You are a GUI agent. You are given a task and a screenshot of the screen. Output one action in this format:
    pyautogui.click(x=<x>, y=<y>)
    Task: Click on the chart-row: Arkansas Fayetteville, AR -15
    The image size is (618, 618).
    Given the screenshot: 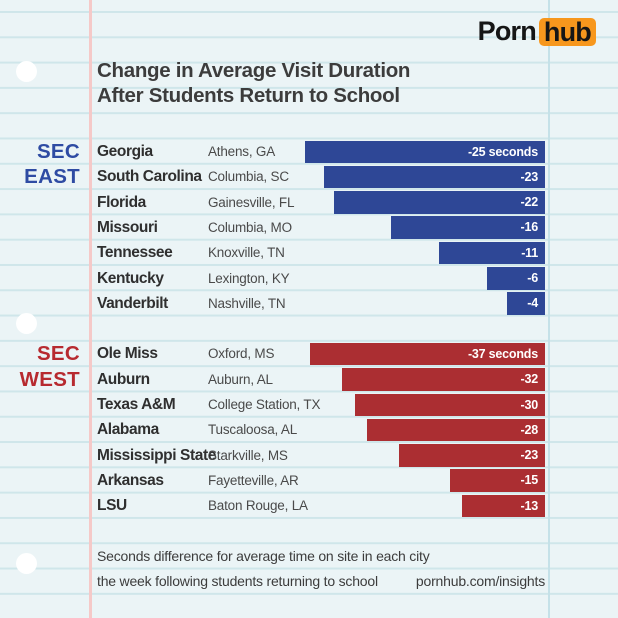 What is the action you would take?
    pyautogui.click(x=309, y=480)
    